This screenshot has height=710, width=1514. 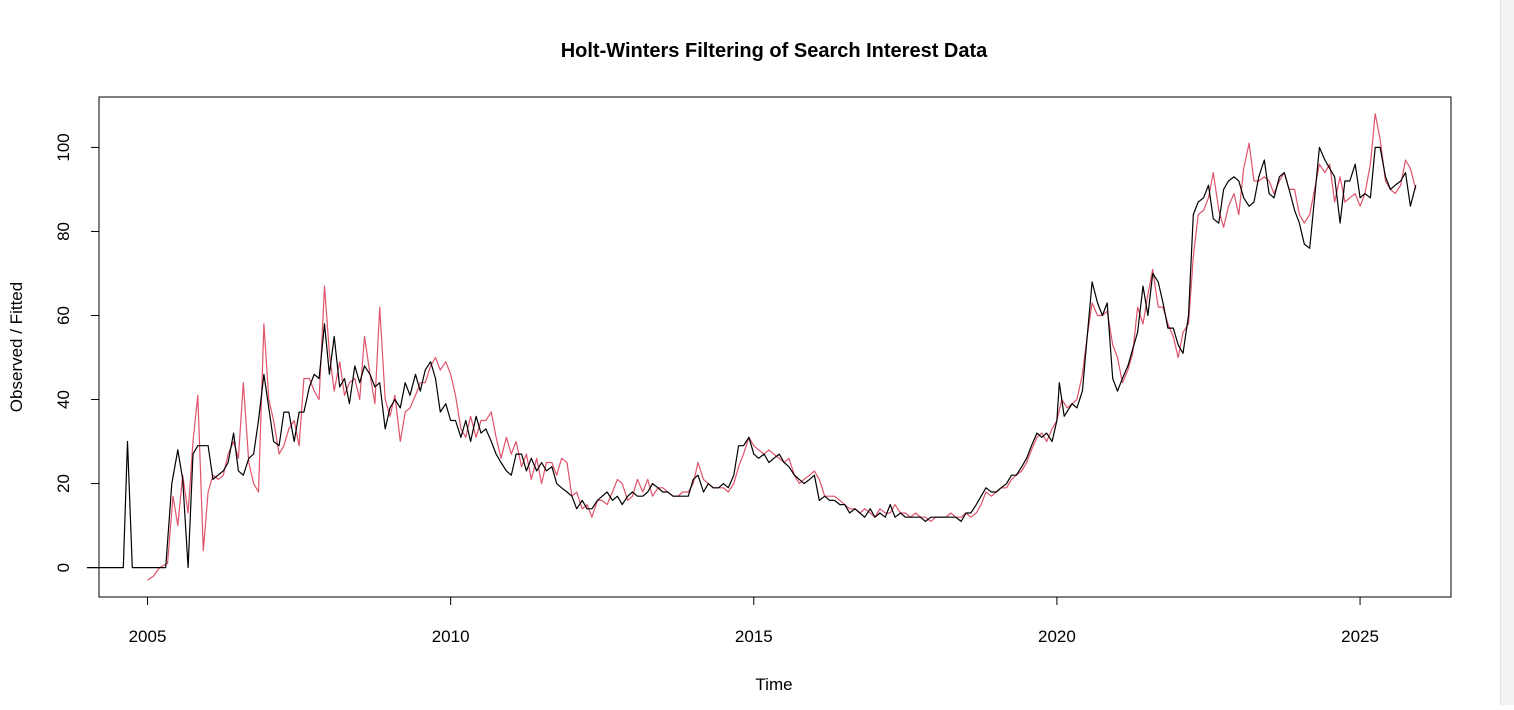 What do you see at coordinates (754, 621) in the screenshot?
I see `x-axis: 2005 2010 2015 2020 2025` at bounding box center [754, 621].